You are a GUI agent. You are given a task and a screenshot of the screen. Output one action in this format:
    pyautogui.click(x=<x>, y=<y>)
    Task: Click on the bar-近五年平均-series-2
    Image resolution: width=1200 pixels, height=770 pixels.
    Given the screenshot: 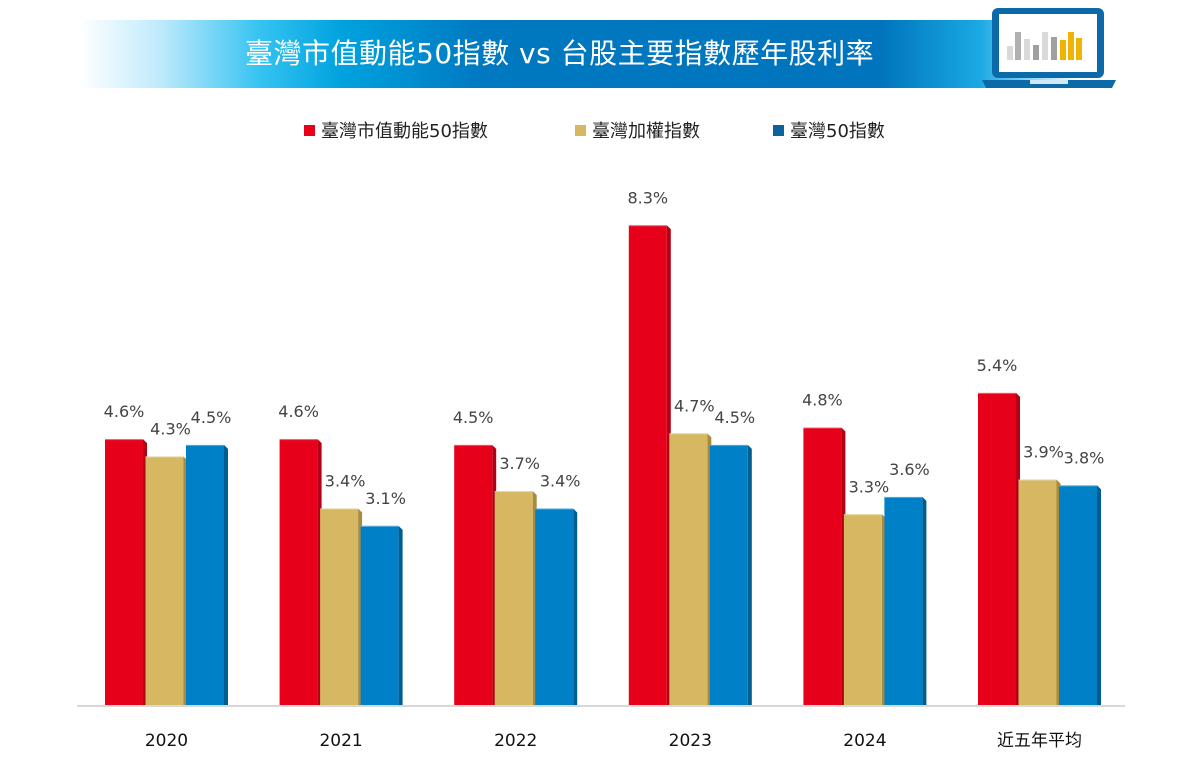 What is the action you would take?
    pyautogui.click(x=1078, y=595)
    